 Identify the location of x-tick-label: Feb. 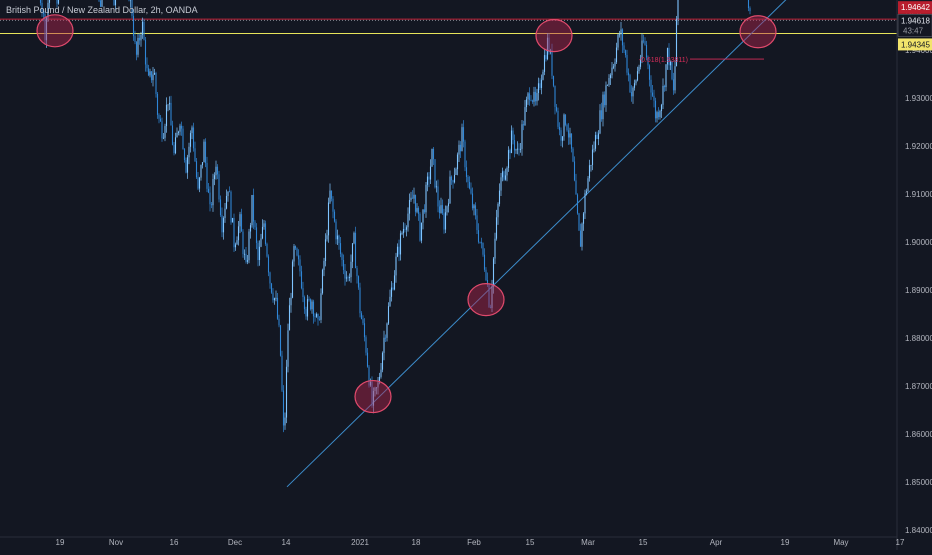
(474, 542).